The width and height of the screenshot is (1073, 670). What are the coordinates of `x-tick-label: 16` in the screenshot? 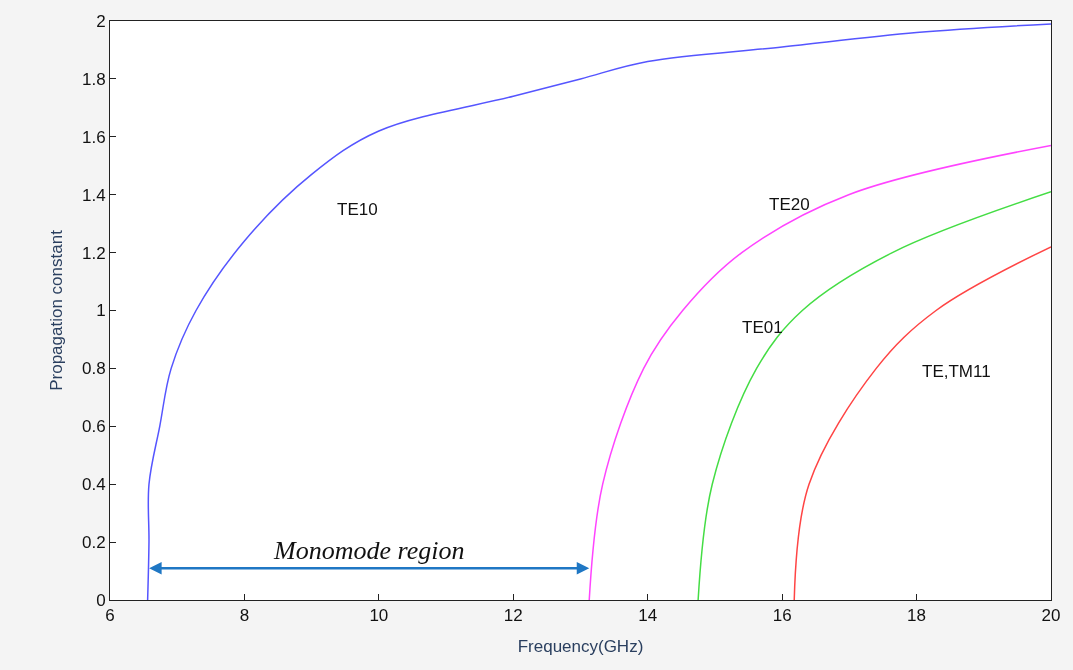 It's located at (782, 616).